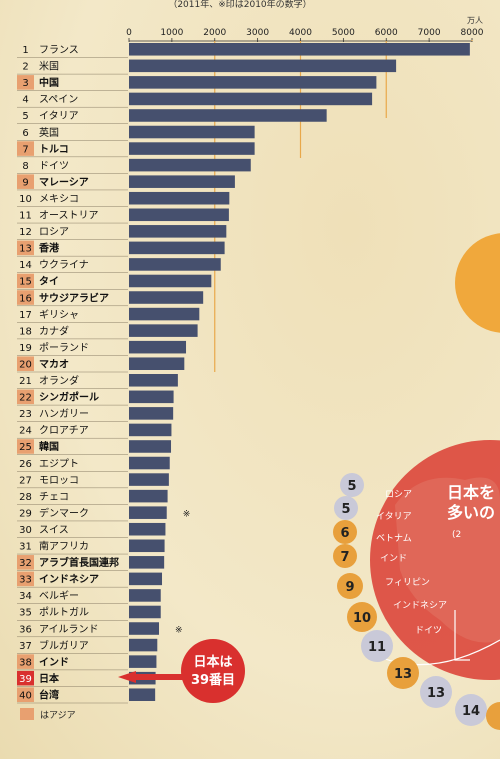 The width and height of the screenshot is (500, 759). I want to click on country-name: スイス, so click(54, 530).